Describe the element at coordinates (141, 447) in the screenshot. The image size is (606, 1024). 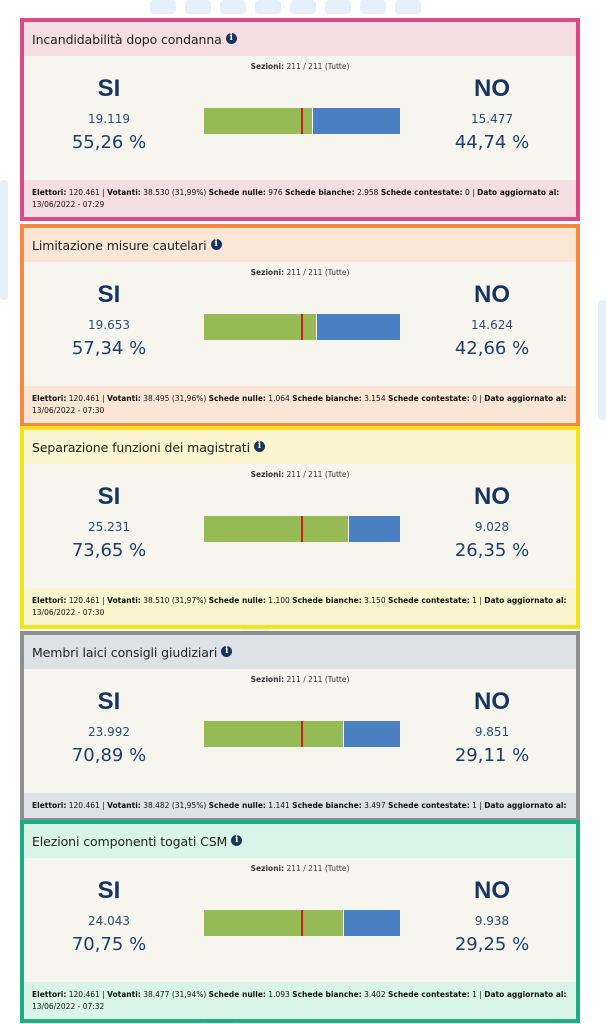
I see `card-title: Separazione funzioni dei magistrati` at that location.